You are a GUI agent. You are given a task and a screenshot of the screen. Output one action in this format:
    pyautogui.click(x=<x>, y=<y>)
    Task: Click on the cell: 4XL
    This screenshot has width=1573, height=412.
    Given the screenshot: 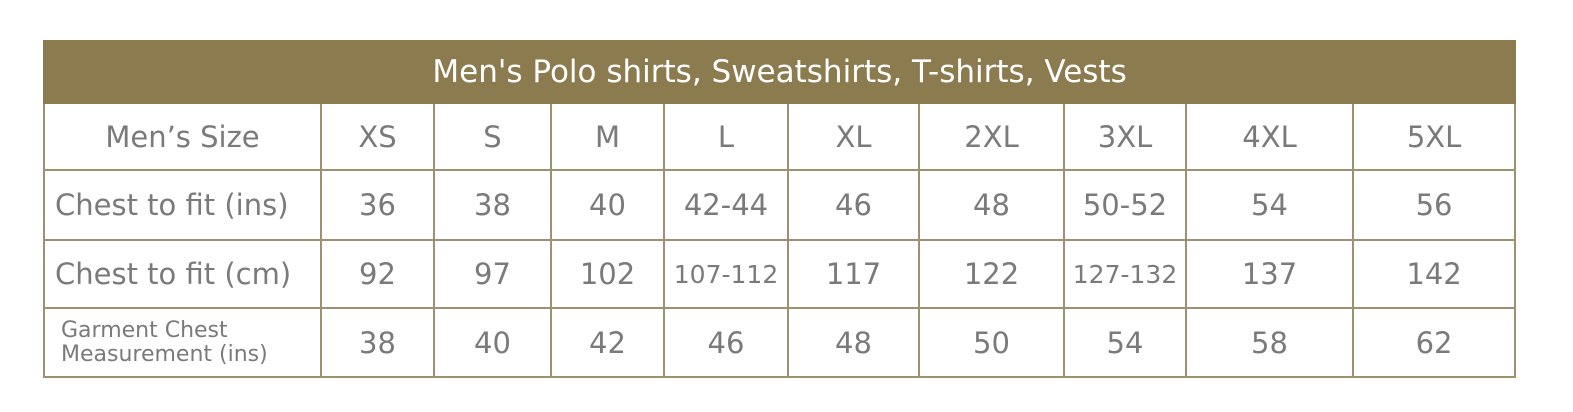 What is the action you would take?
    pyautogui.click(x=1269, y=136)
    